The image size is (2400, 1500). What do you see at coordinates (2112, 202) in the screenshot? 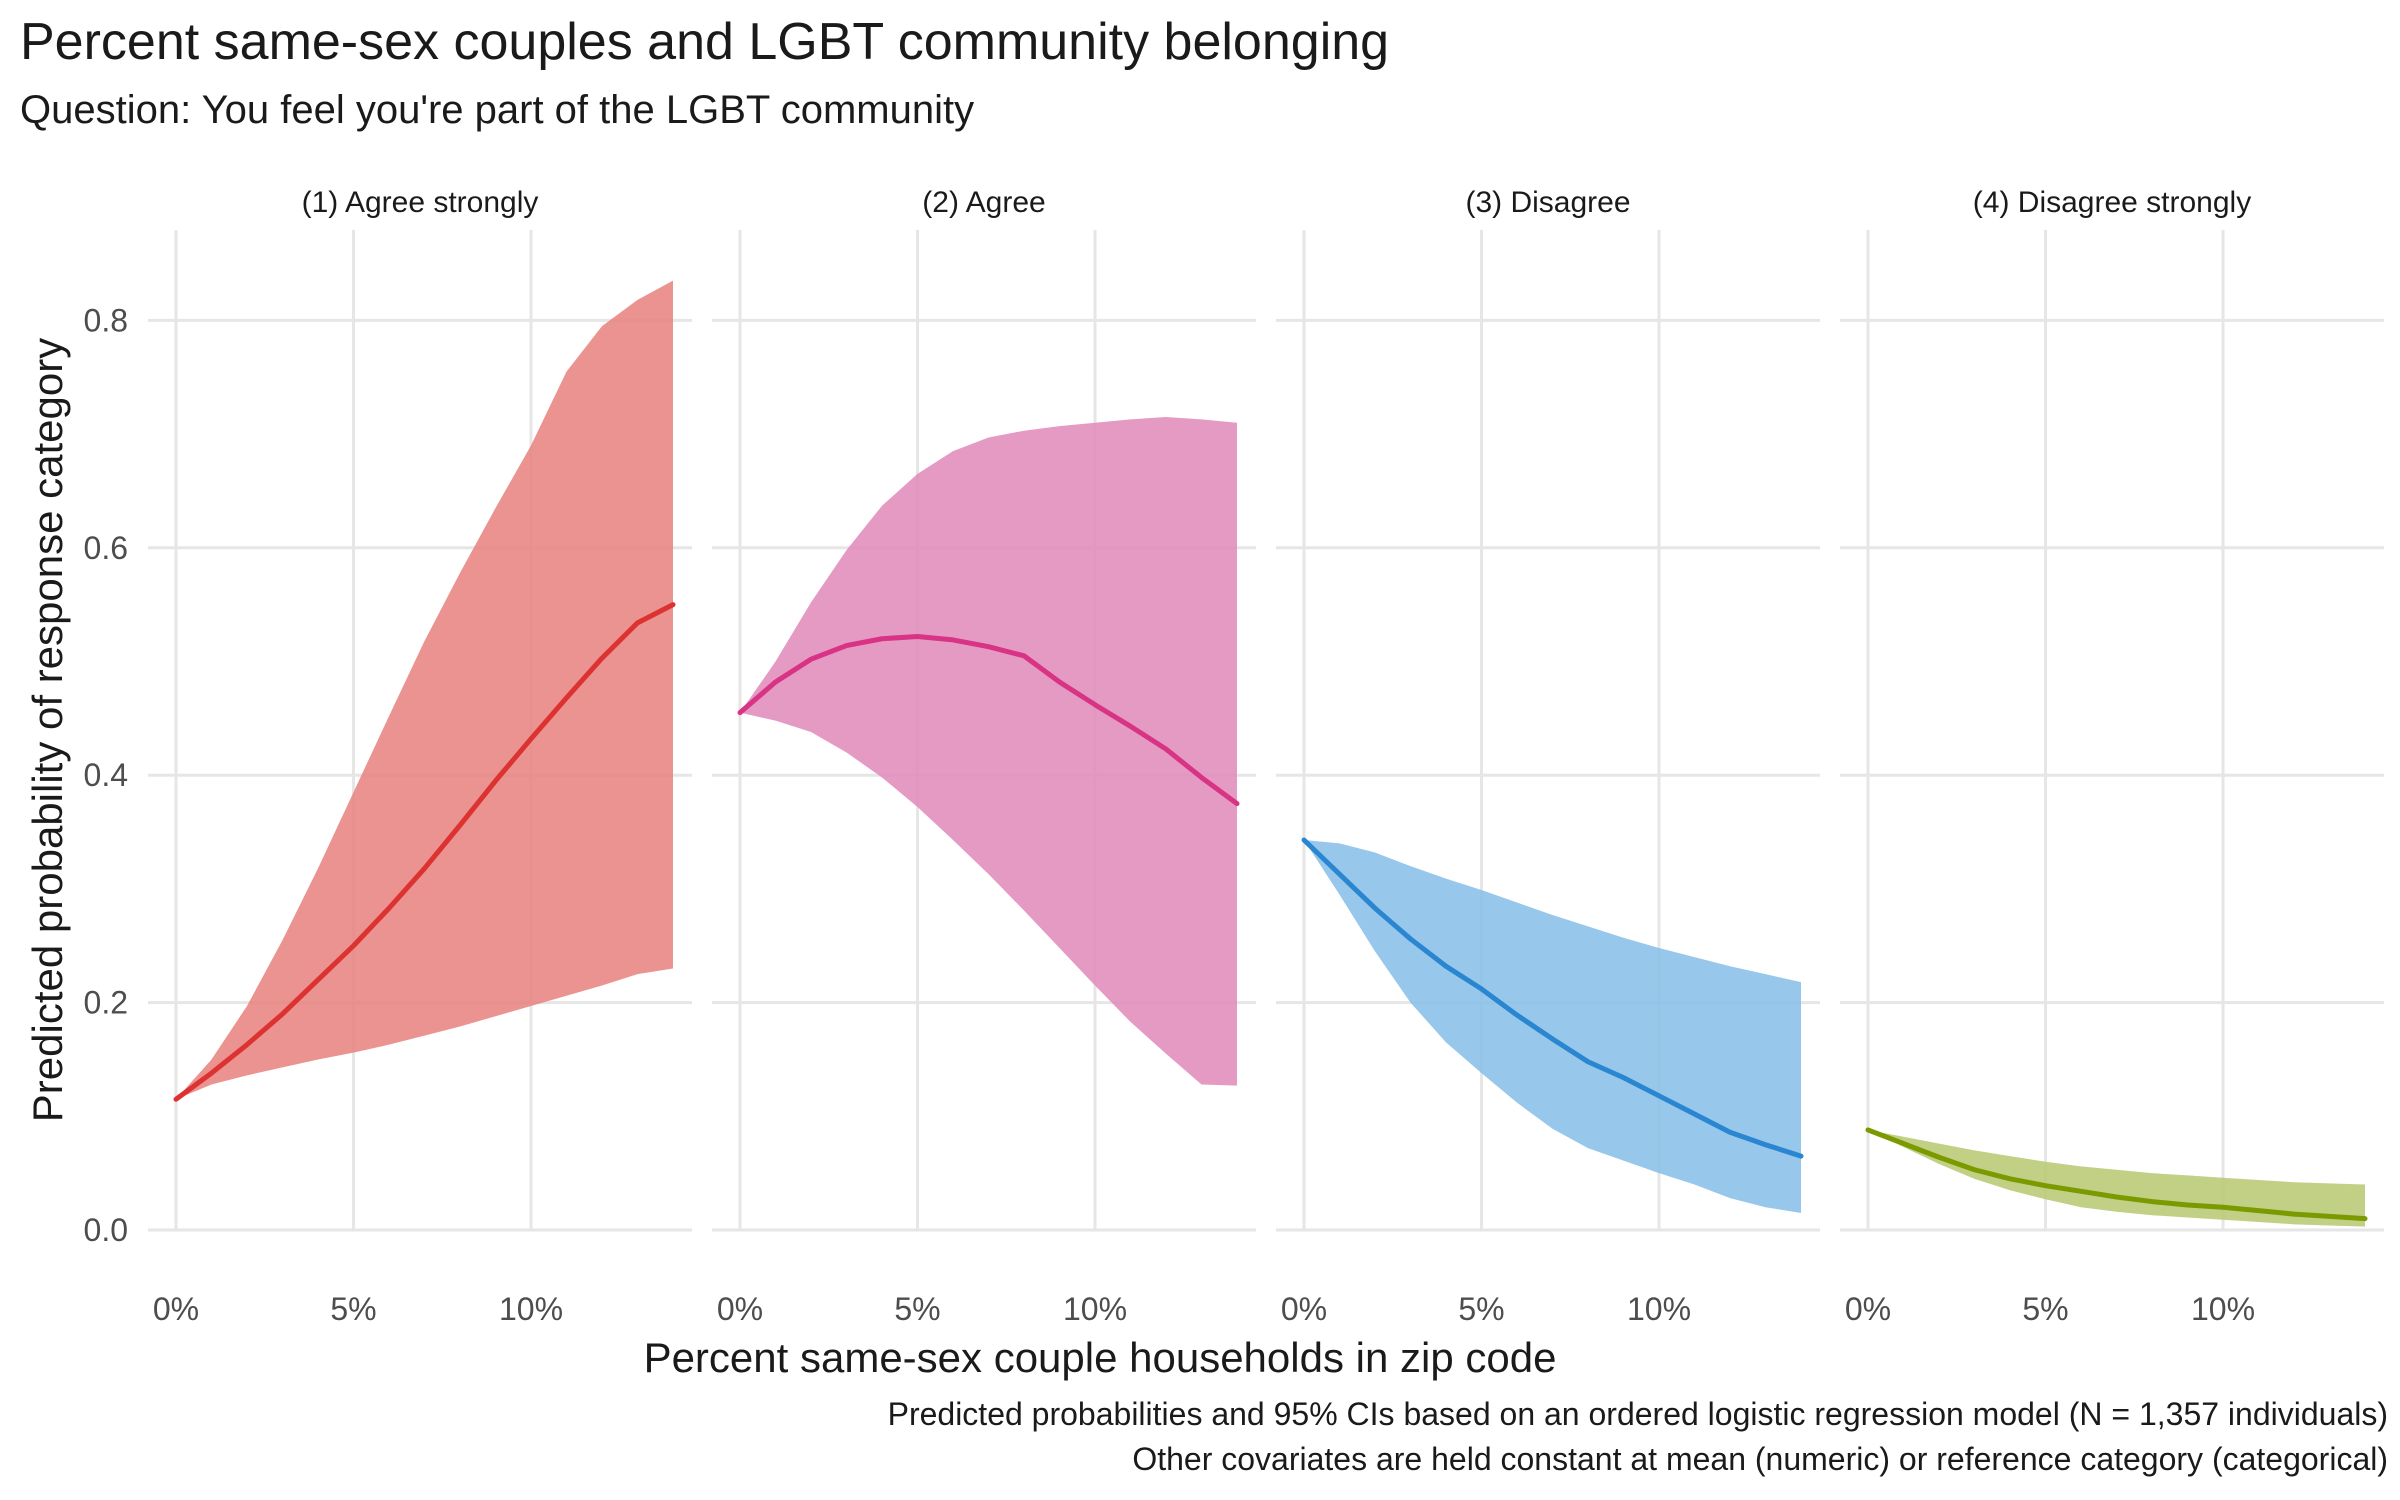
I see `facet-4-strip-label: (4) Disagree strongly` at bounding box center [2112, 202].